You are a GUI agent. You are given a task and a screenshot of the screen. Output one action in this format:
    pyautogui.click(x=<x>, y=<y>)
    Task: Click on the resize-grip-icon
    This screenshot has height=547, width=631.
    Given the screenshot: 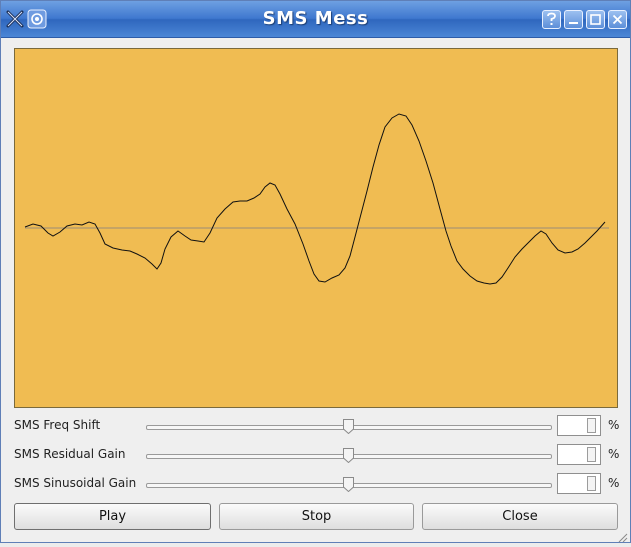 What is the action you would take?
    pyautogui.click(x=622, y=535)
    